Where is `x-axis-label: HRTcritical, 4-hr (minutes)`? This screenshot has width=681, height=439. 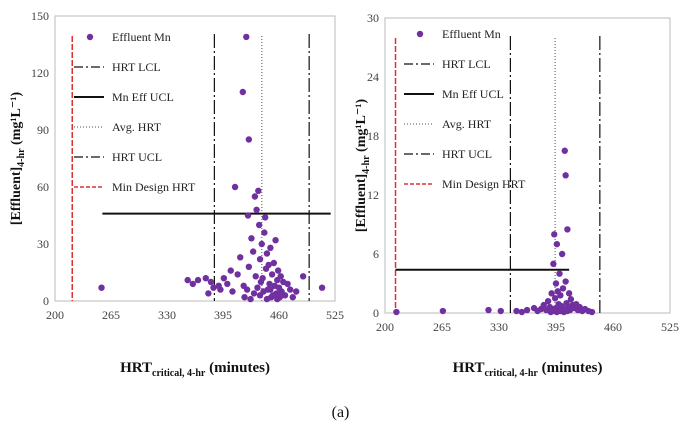
x-axis-label: HRTcritical, 4-hr (minutes) is located at coordinates (195, 369).